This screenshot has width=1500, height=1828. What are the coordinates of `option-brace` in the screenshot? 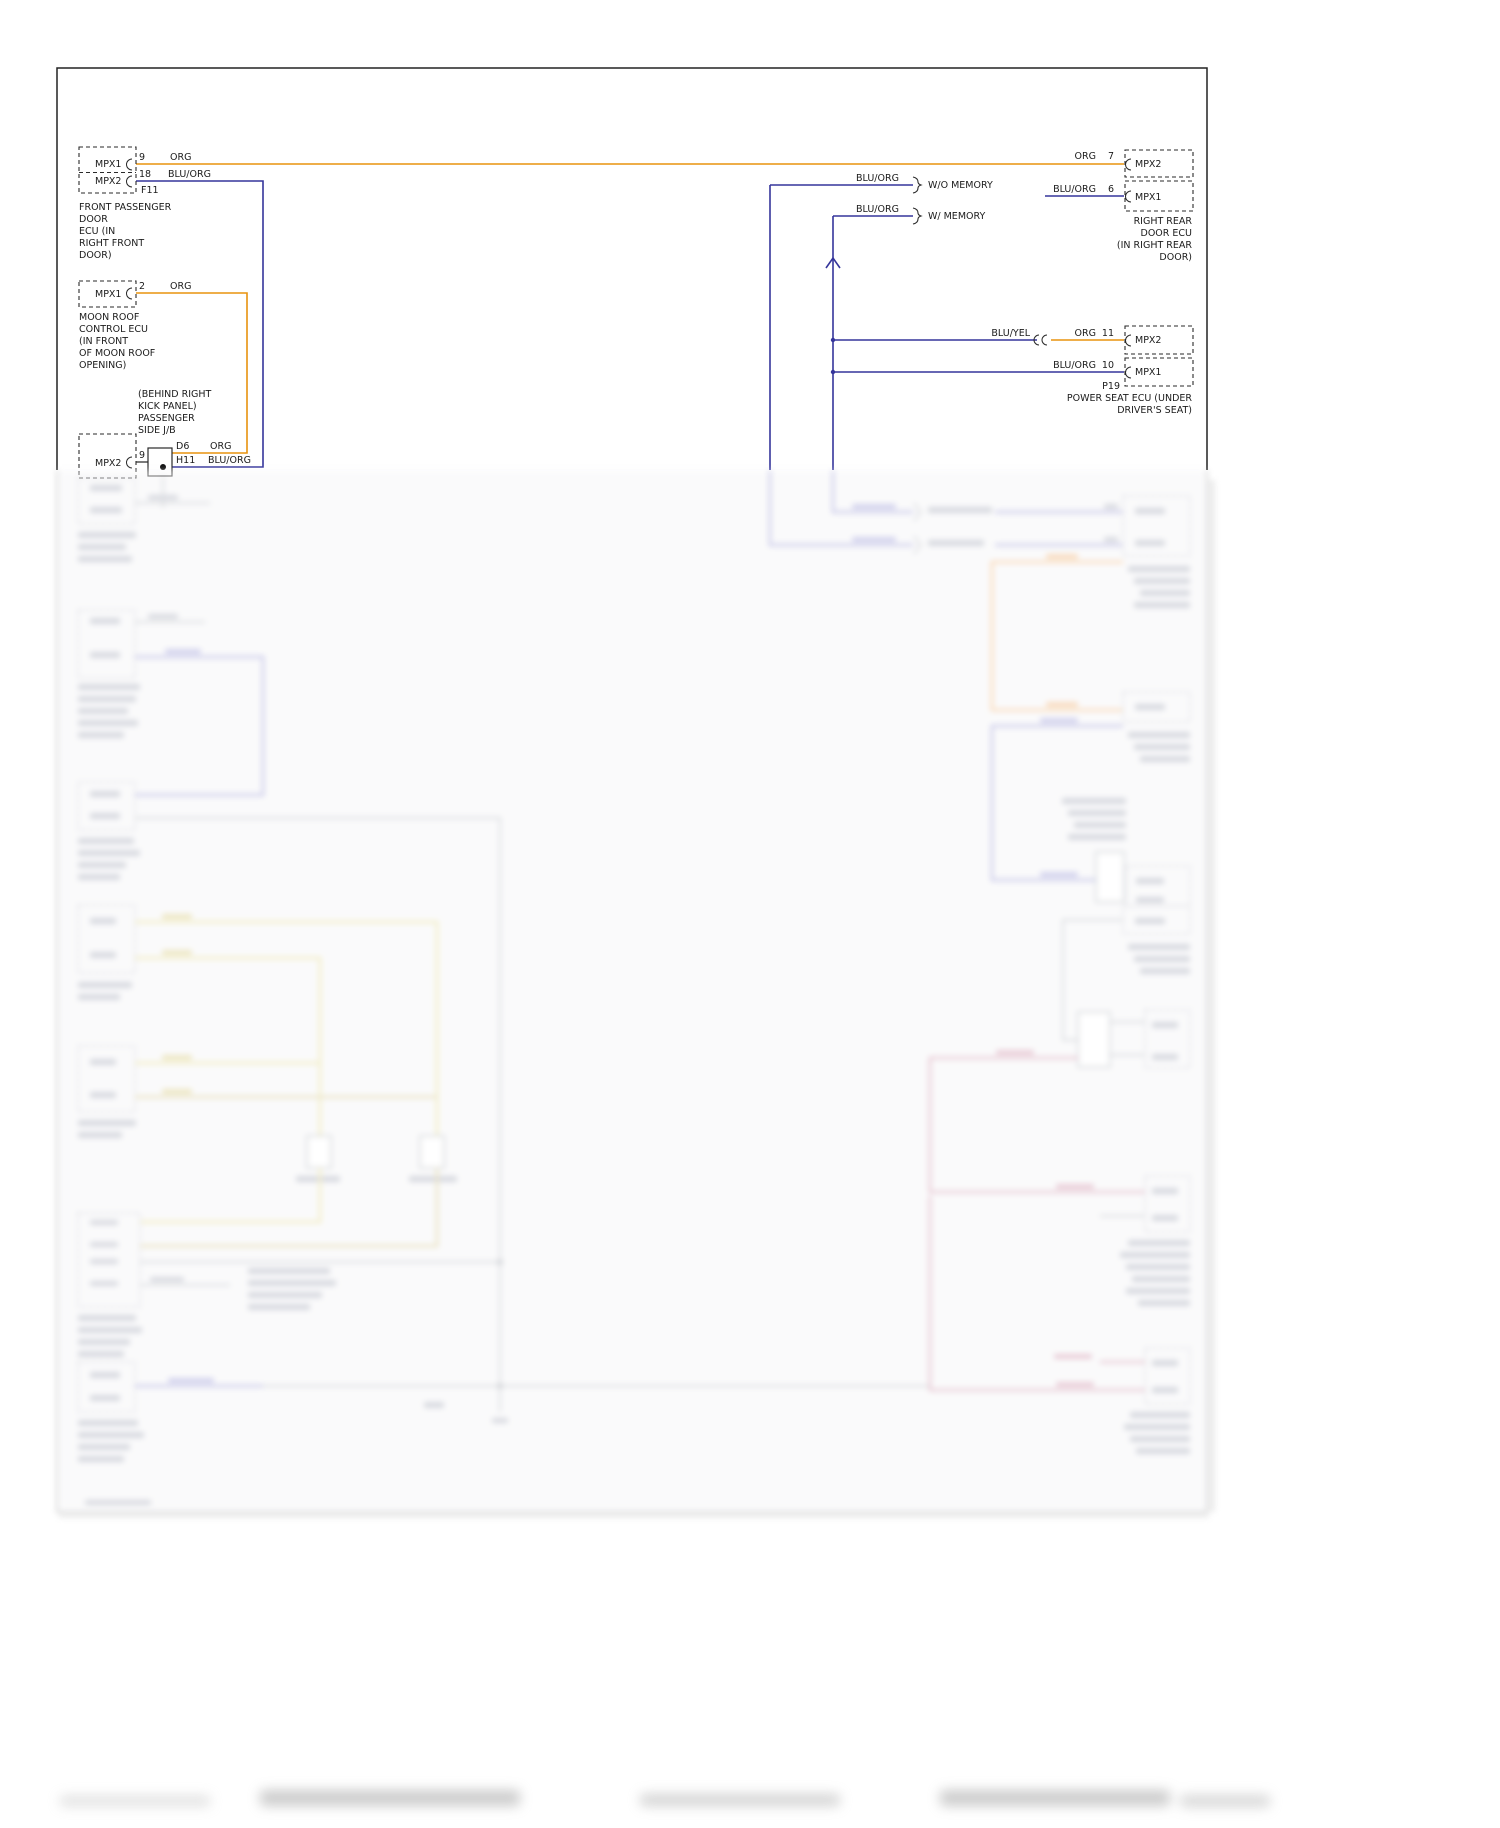 It's located at (917, 216).